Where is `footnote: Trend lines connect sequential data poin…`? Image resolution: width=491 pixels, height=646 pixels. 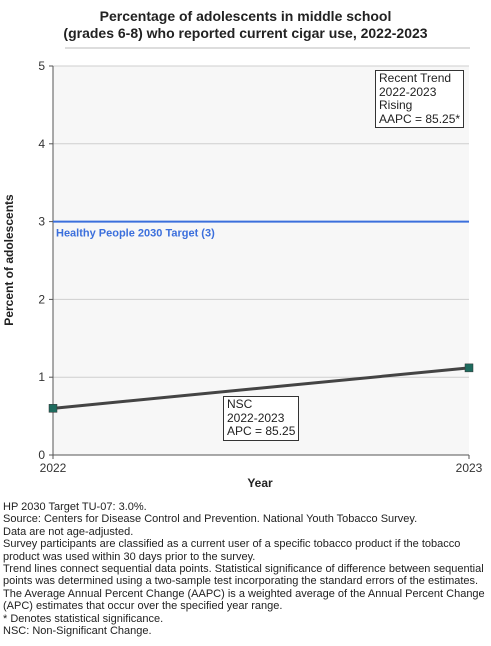 footnote: Trend lines connect sequential data poin… is located at coordinates (243, 575).